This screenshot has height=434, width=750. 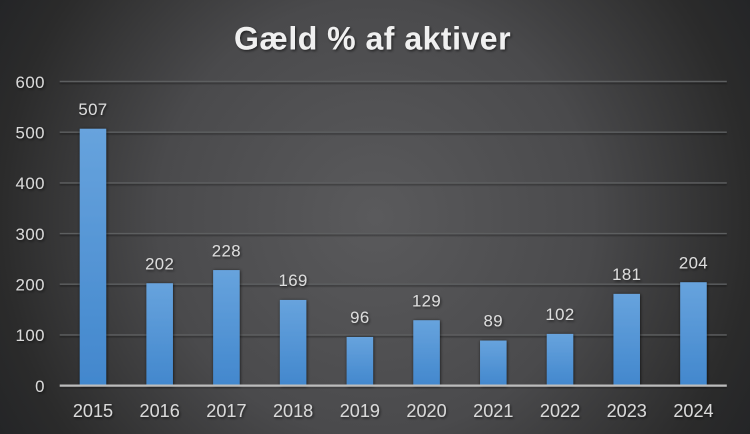 I want to click on svg-text: 2024, so click(x=693, y=411).